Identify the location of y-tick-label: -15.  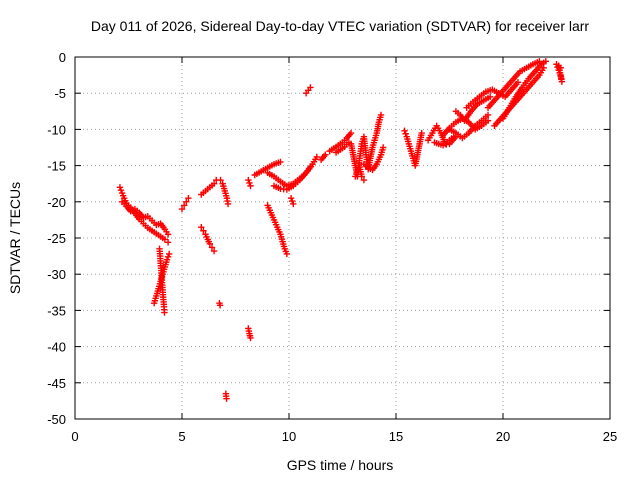
(56, 166).